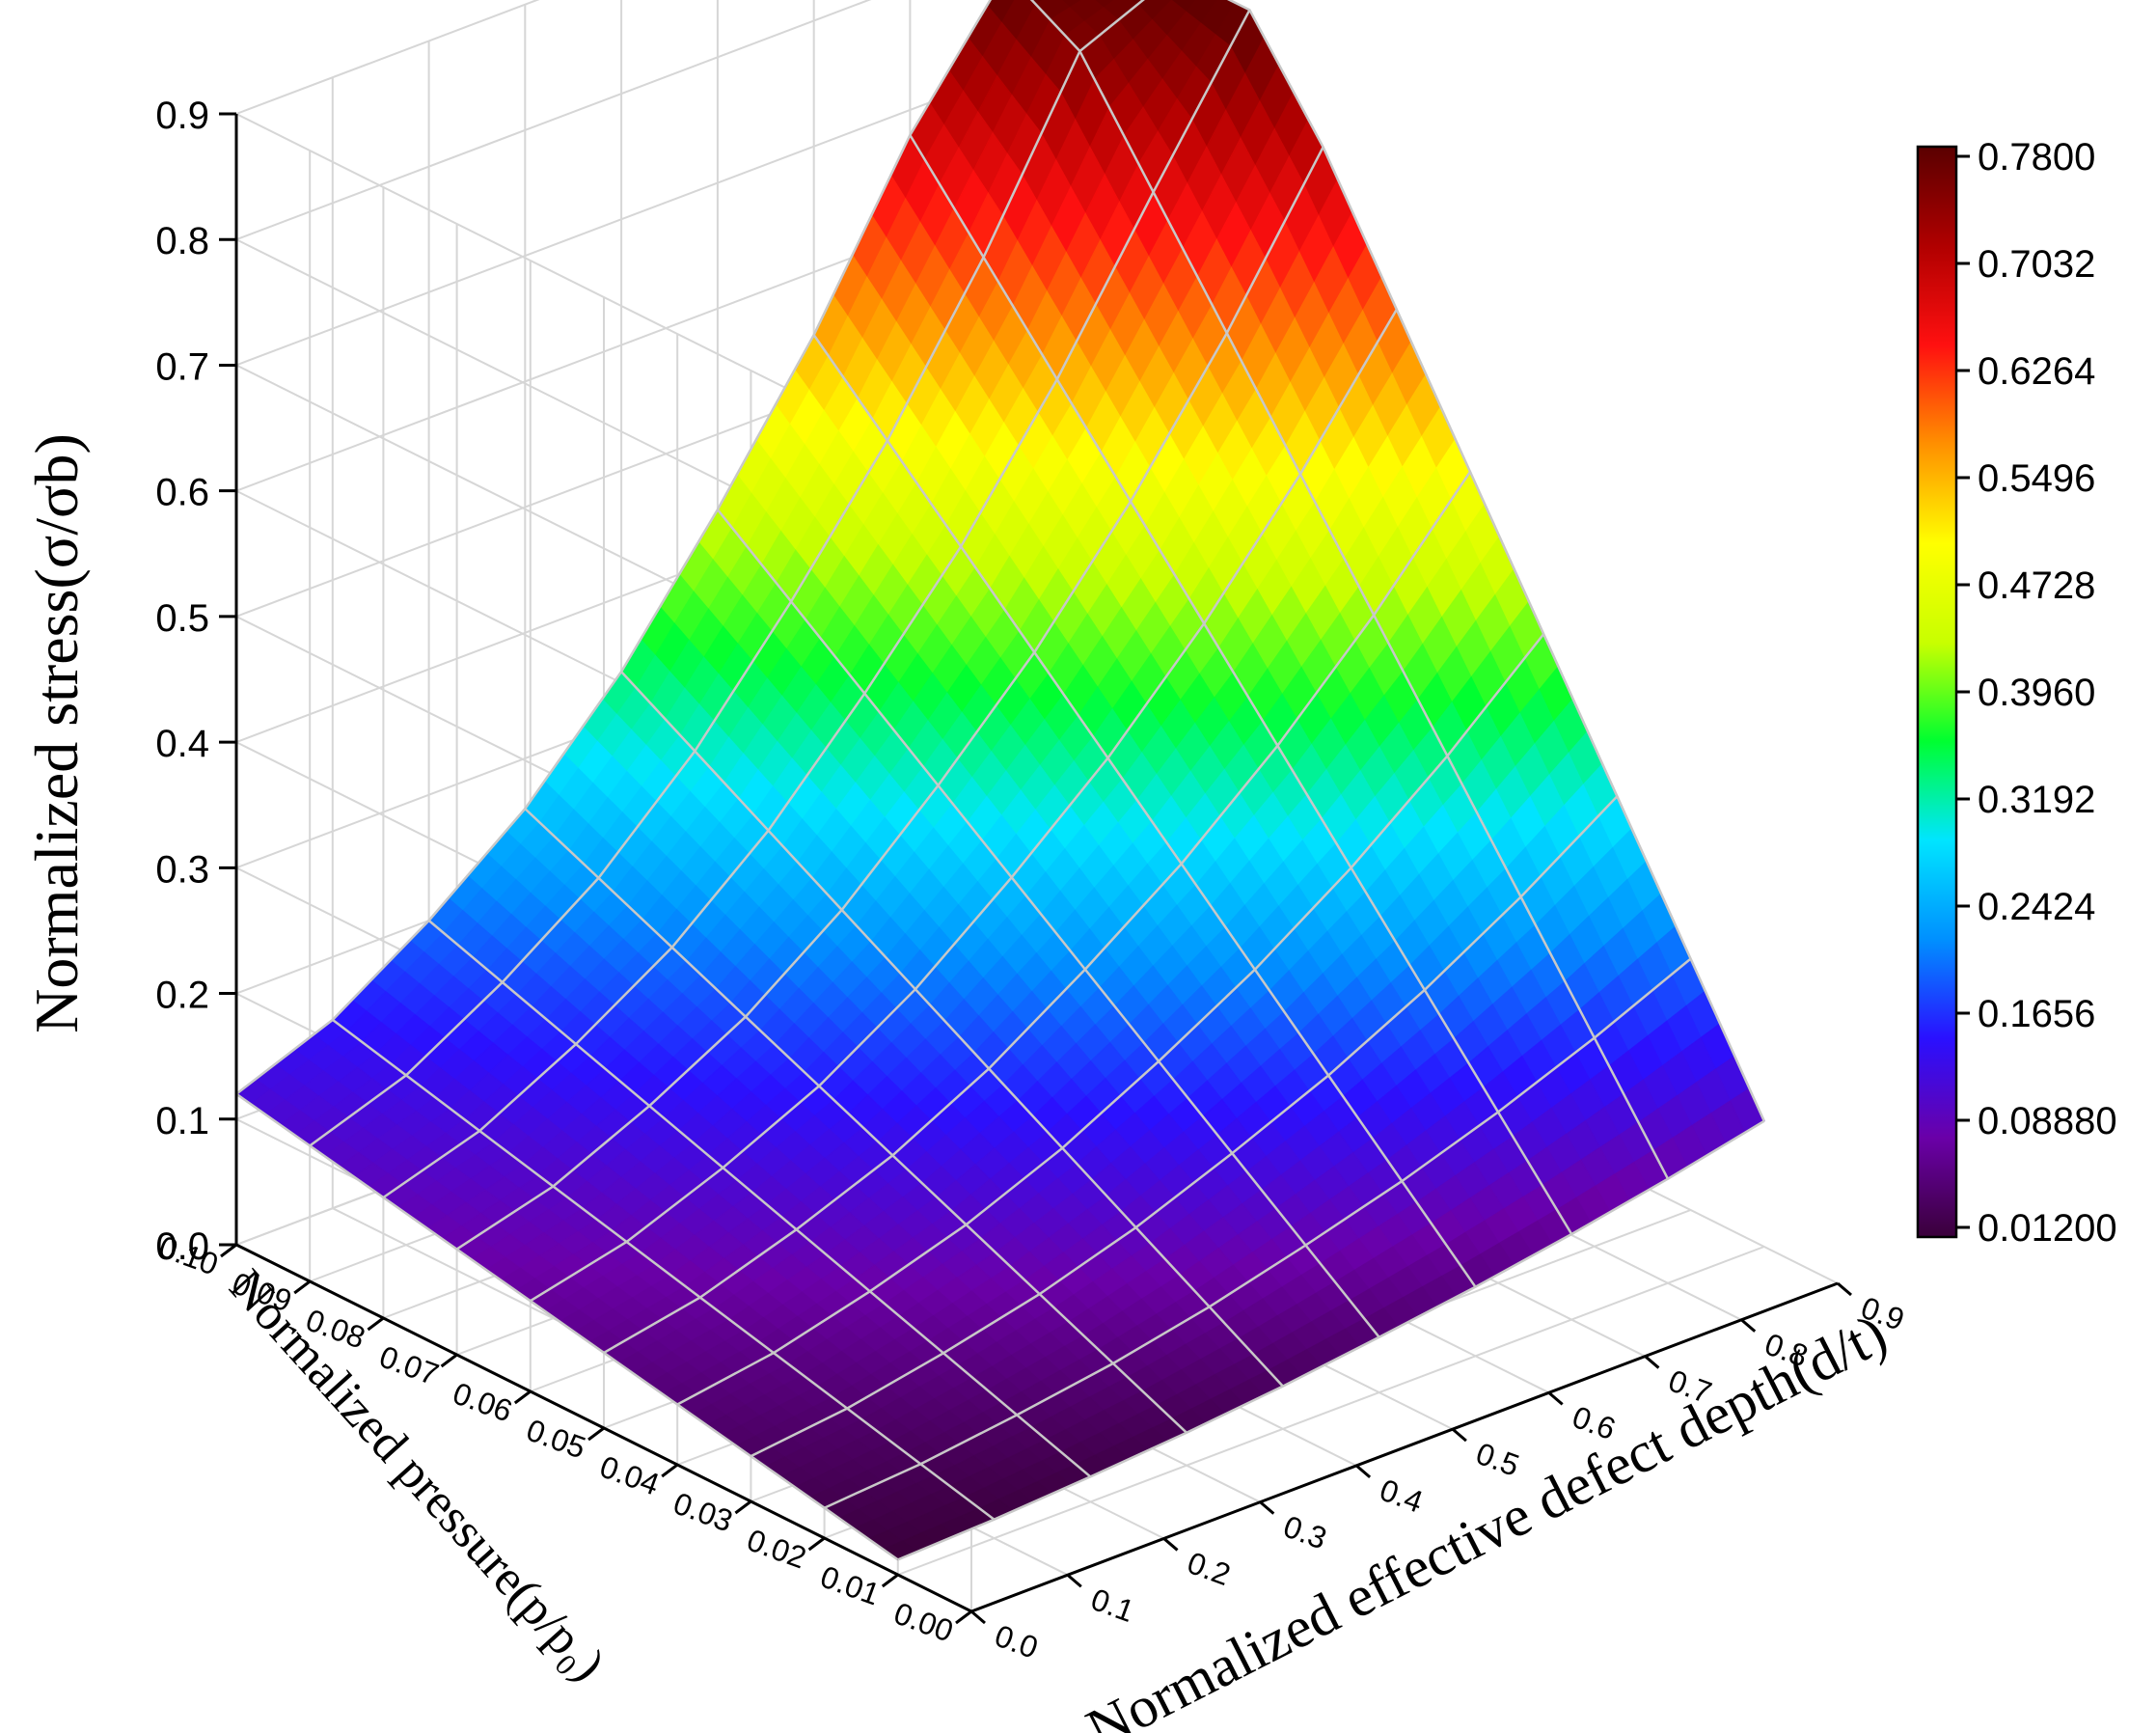 The height and width of the screenshot is (1733, 2156). What do you see at coordinates (1402, 1496) in the screenshot?
I see `x-tick-label: 0.4` at bounding box center [1402, 1496].